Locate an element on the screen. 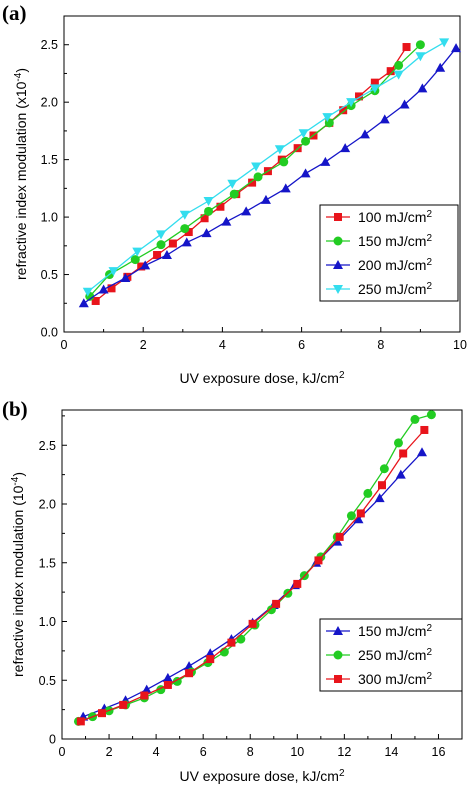  x-axis-label-superscript: 2 is located at coordinates (342, 773).